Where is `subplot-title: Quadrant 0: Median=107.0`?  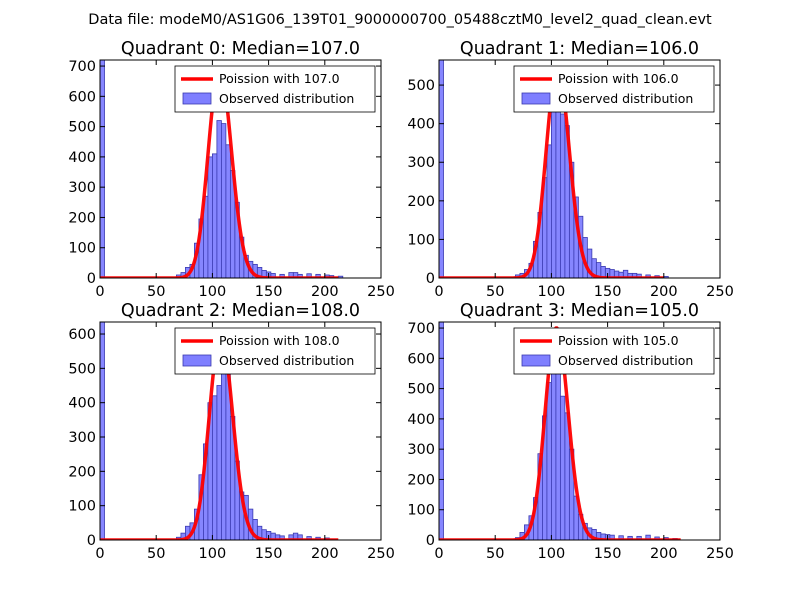
subplot-title: Quadrant 0: Median=107.0 is located at coordinates (240, 49).